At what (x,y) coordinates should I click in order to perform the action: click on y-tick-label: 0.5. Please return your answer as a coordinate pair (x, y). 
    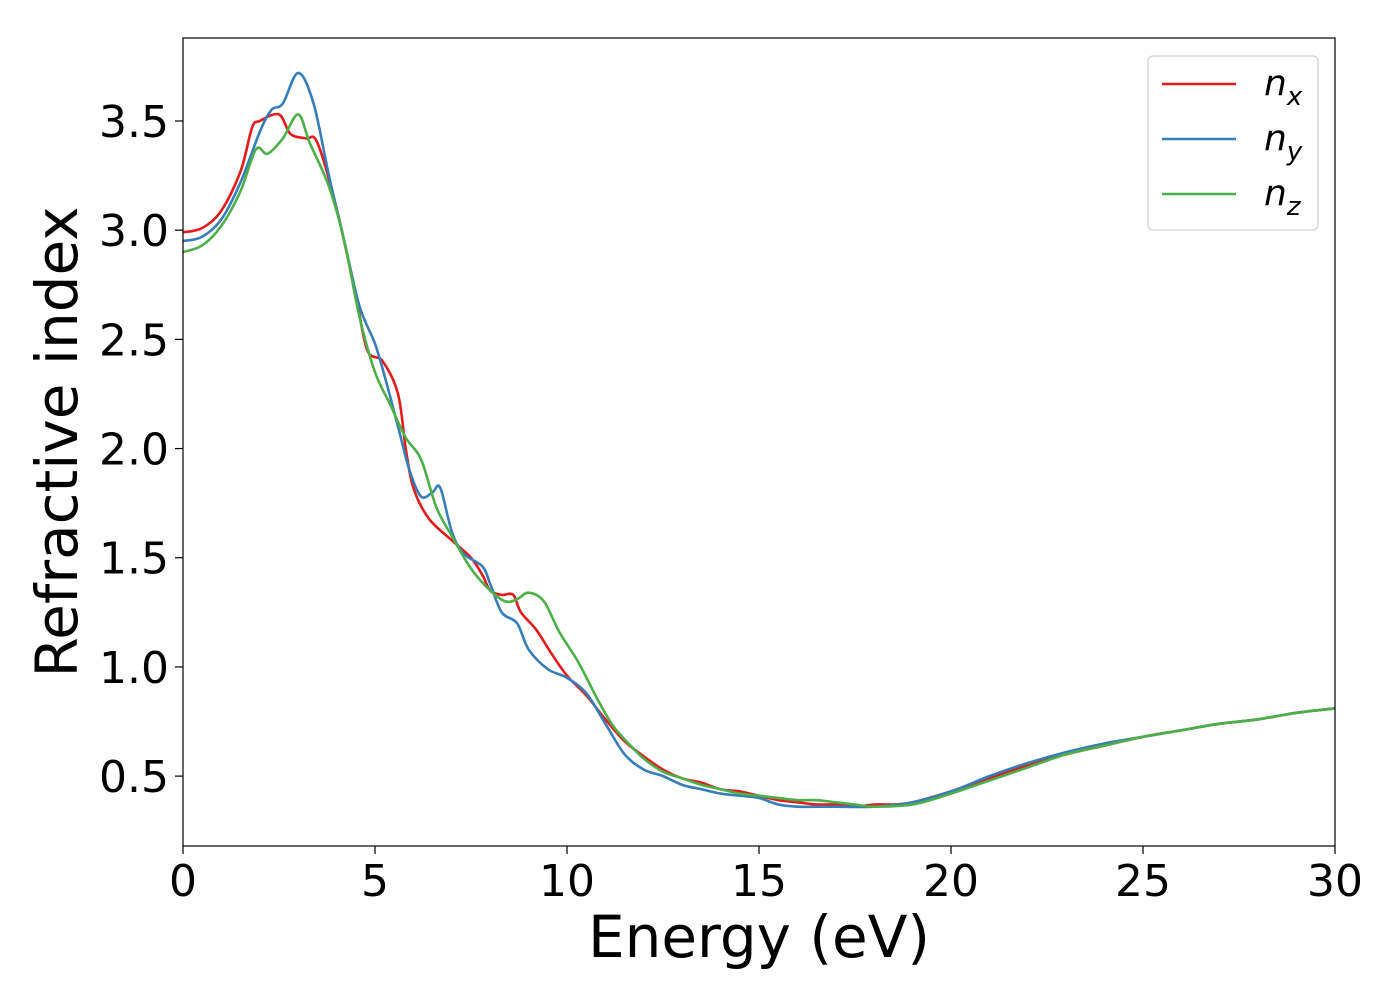
    Looking at the image, I should click on (134, 777).